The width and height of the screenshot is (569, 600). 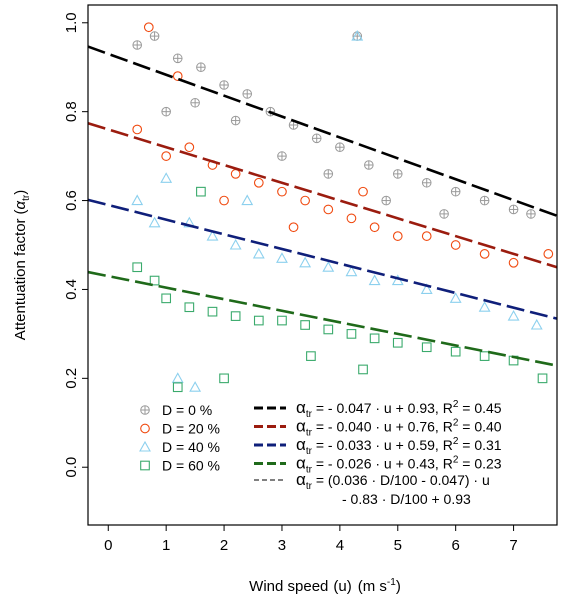 I want to click on x-tick-label: 3, so click(x=282, y=545).